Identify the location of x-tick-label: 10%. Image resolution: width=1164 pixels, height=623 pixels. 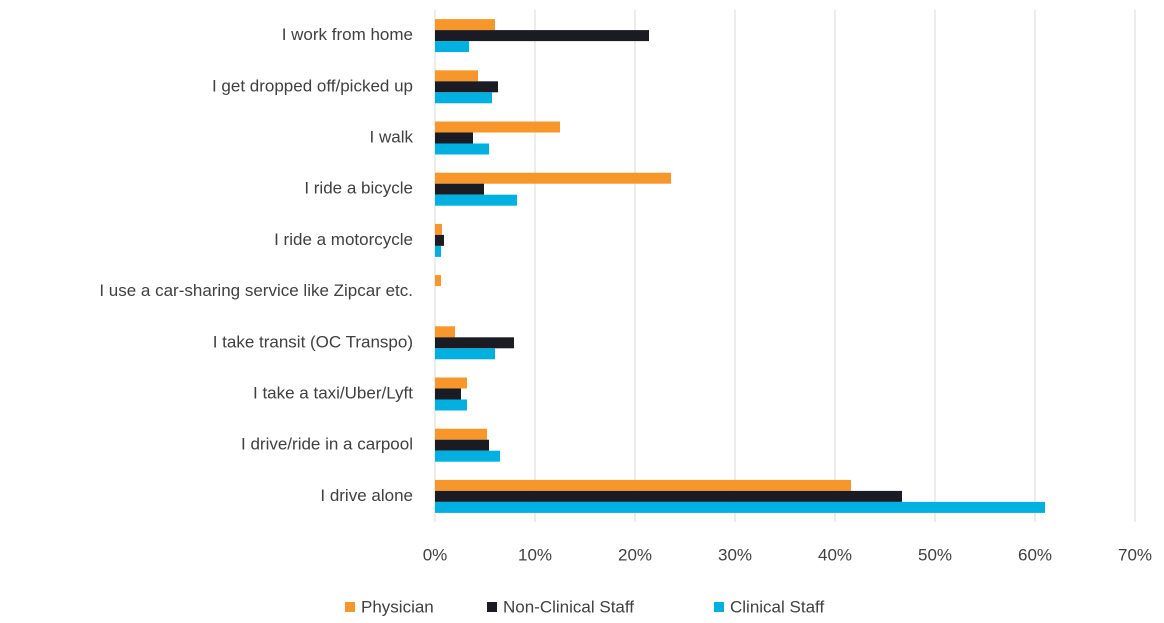
(535, 554).